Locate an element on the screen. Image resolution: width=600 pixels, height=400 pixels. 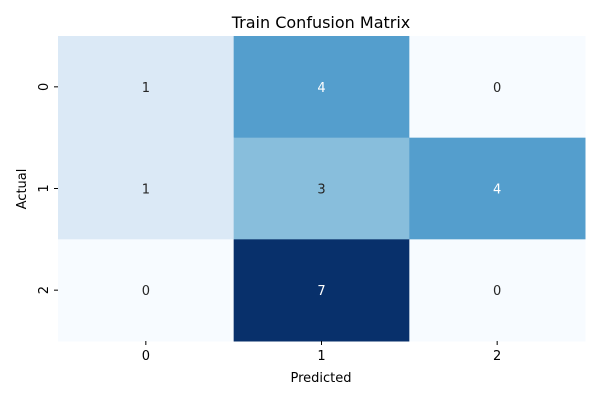
cell-value-r0-c2: 0 is located at coordinates (497, 88).